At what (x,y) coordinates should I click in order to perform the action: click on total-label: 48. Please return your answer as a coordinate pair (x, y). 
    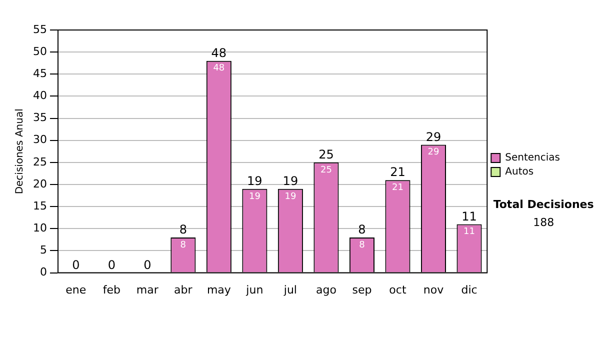
    Looking at the image, I should click on (219, 53).